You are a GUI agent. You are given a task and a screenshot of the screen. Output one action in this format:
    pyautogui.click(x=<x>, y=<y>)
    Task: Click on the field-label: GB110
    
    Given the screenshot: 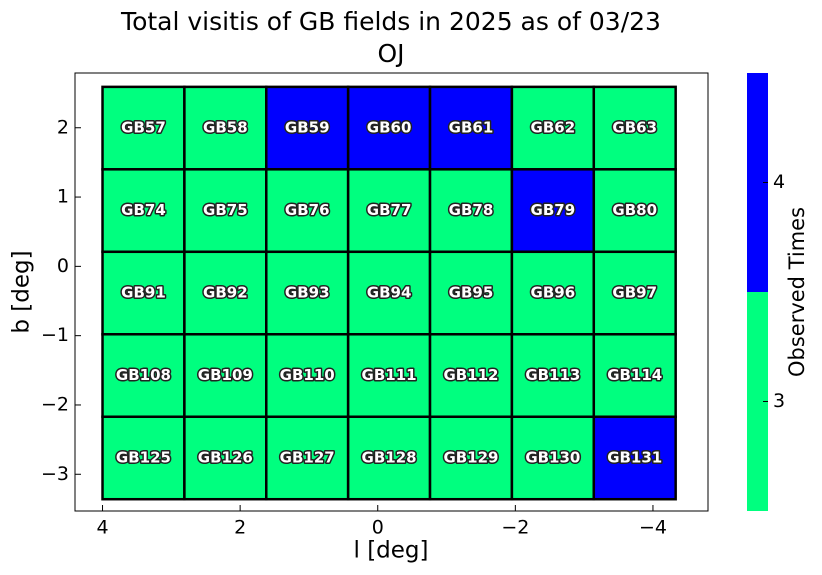 What is the action you would take?
    pyautogui.click(x=307, y=375)
    